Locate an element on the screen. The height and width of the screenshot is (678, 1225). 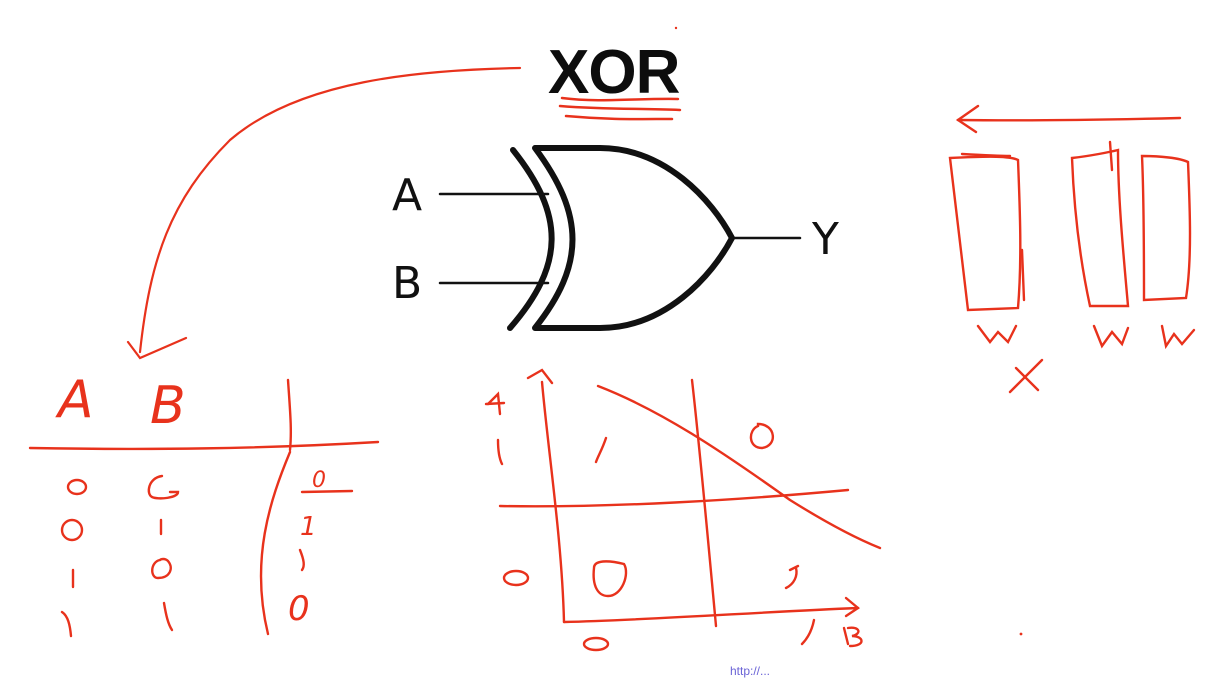
x-mark is located at coordinates (1026, 376).